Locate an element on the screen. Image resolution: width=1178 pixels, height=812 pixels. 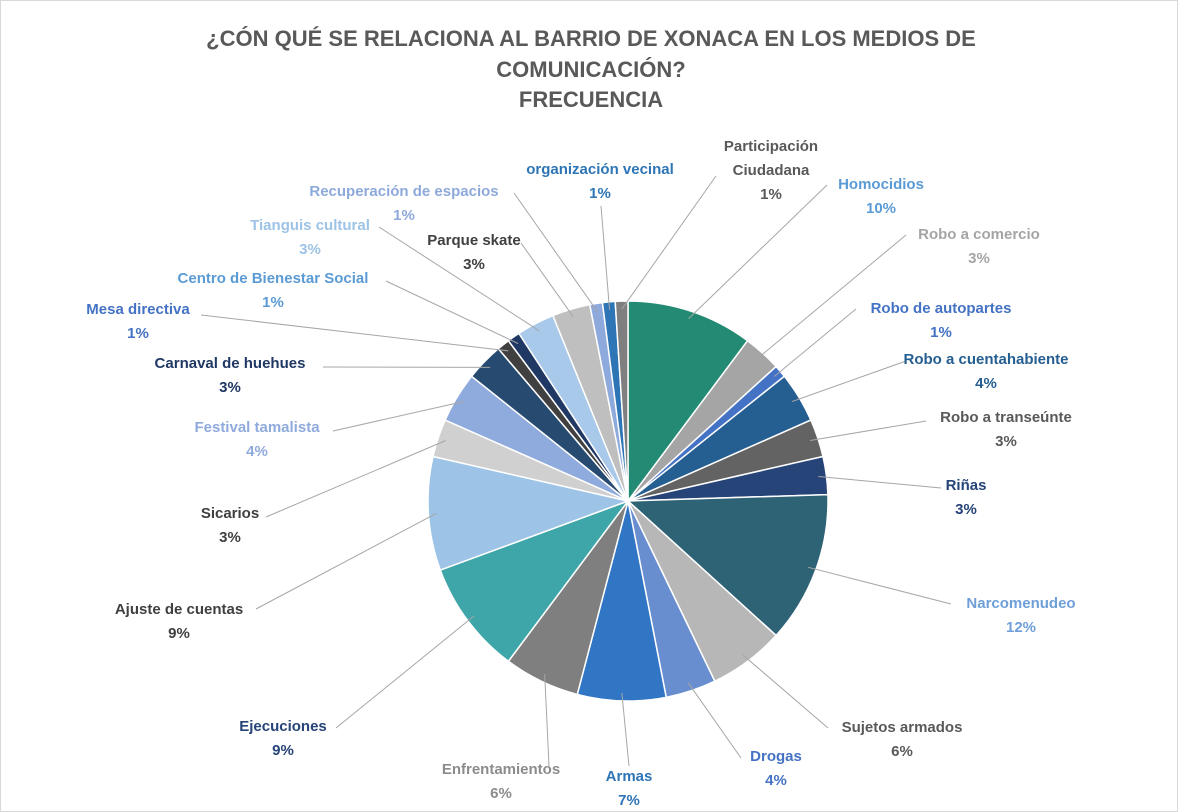
category-label: Riñas is located at coordinates (966, 485).